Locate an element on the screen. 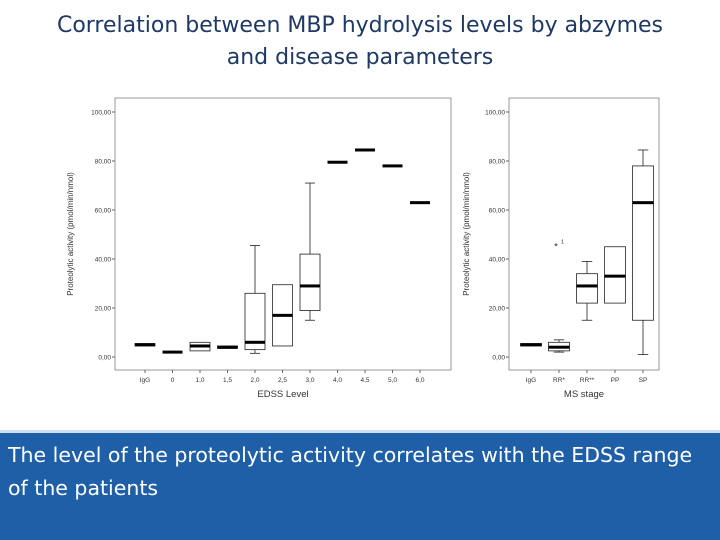  x-tick-label: 3,0 is located at coordinates (309, 380).